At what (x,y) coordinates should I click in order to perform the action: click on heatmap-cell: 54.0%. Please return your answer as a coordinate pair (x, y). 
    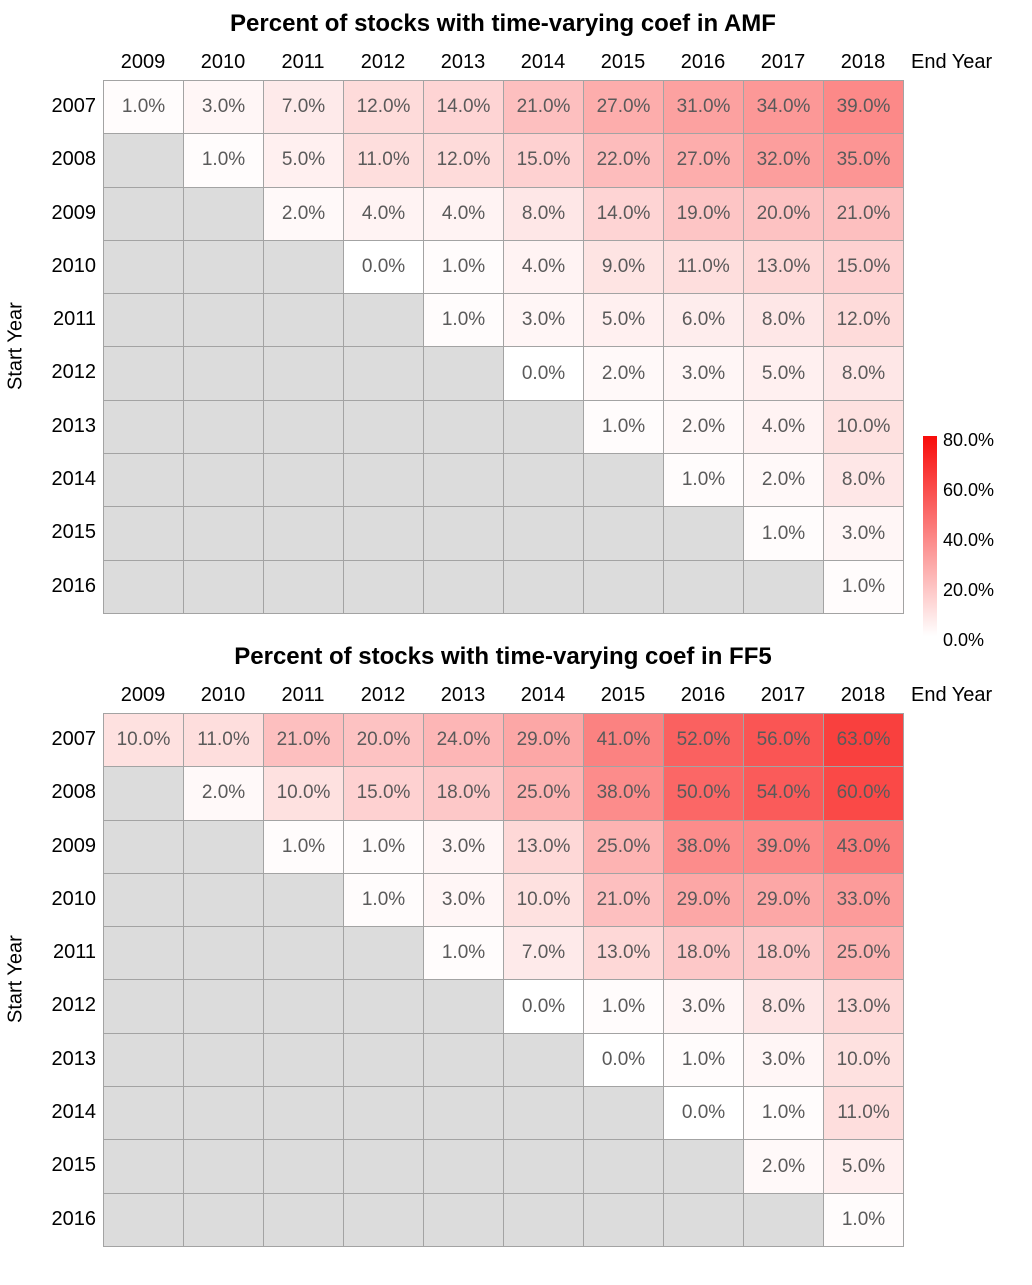
    Looking at the image, I should click on (784, 794).